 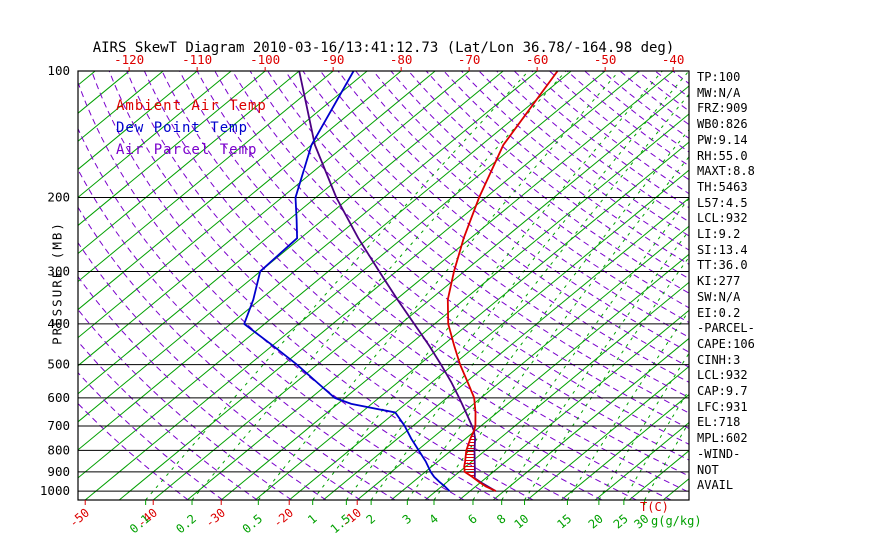 I want to click on stat-line: EI:0.2, so click(x=719, y=312).